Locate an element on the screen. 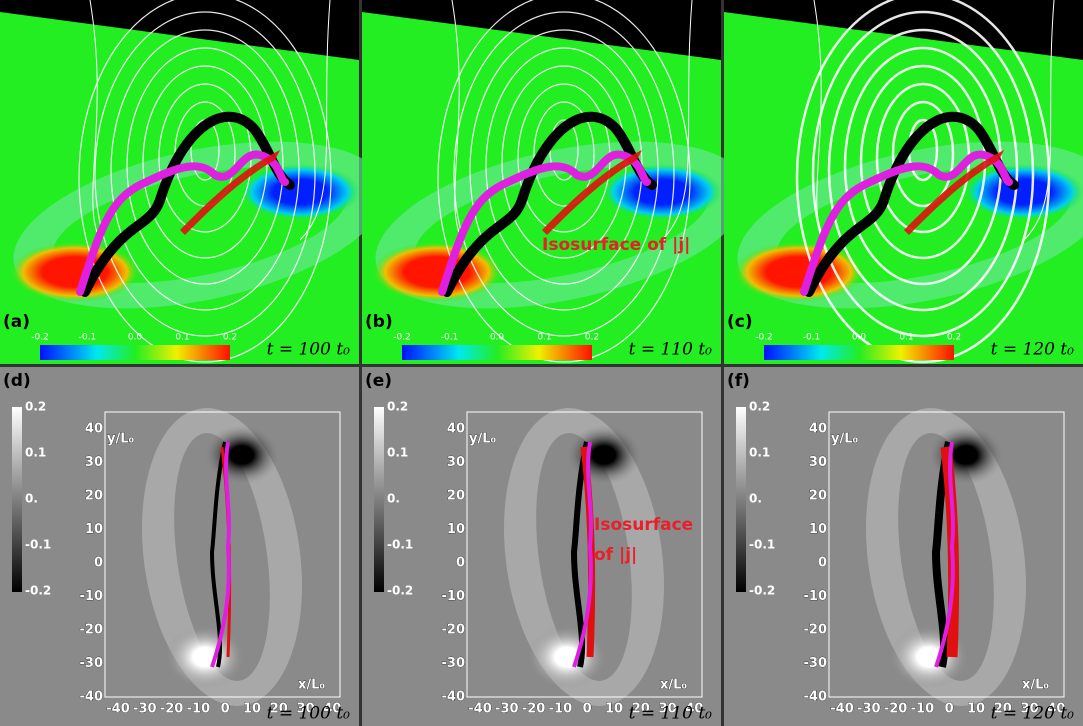 This screenshot has height=726, width=1083. light-blob is located at coordinates (567, 657).